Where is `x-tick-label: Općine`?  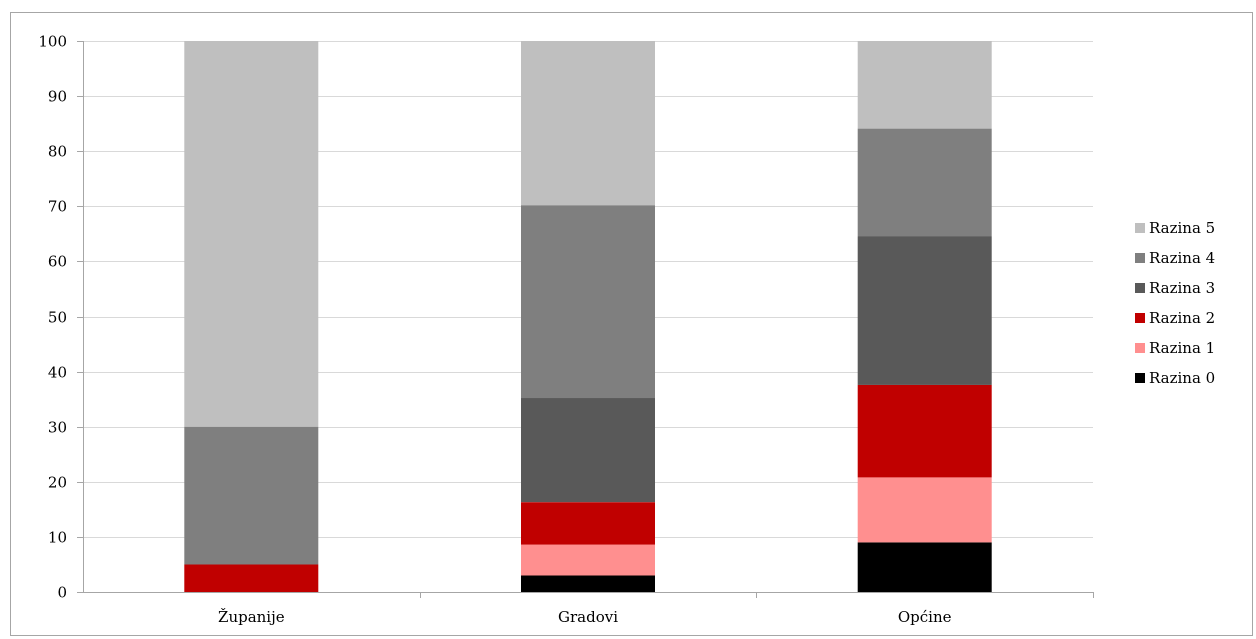 x-tick-label: Općine is located at coordinates (925, 617).